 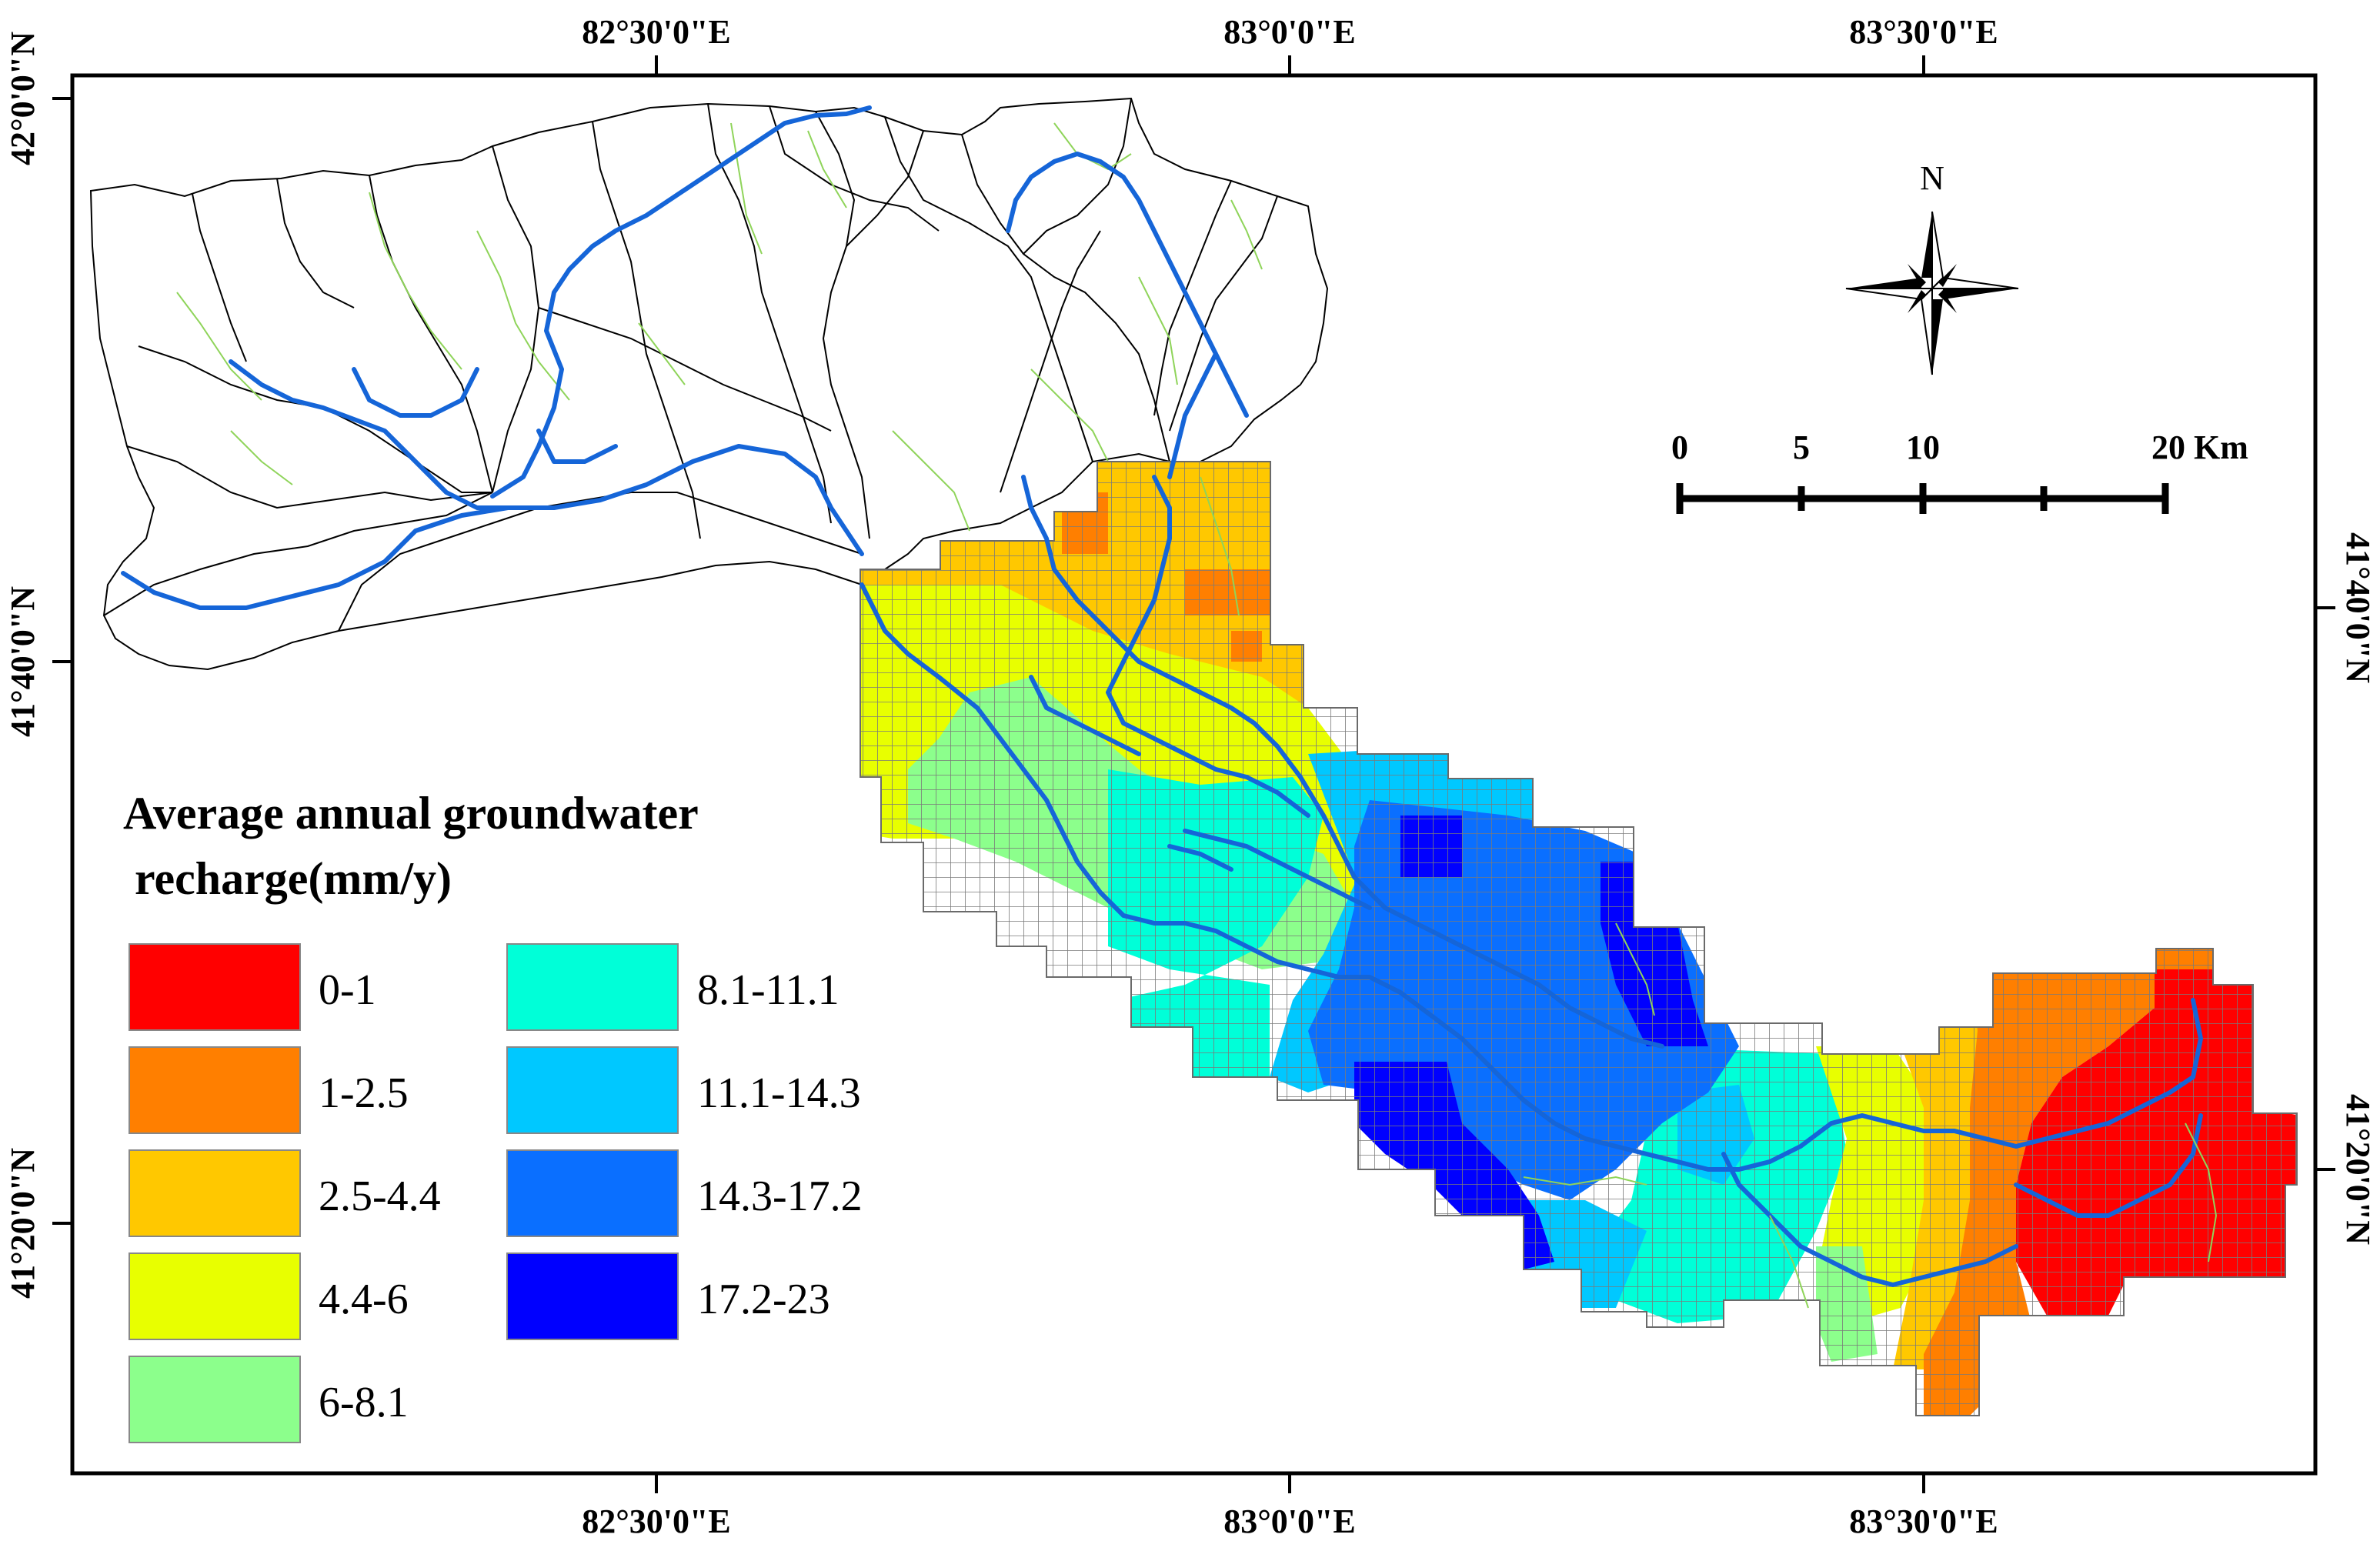 What do you see at coordinates (1085, 715) in the screenshot?
I see `river-branch-c` at bounding box center [1085, 715].